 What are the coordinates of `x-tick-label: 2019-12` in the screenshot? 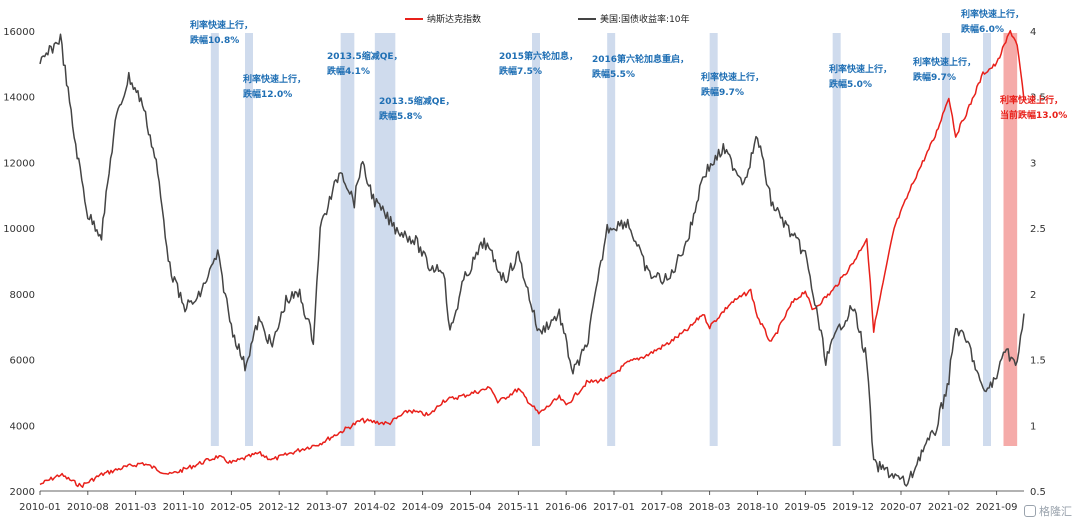 It's located at (853, 507).